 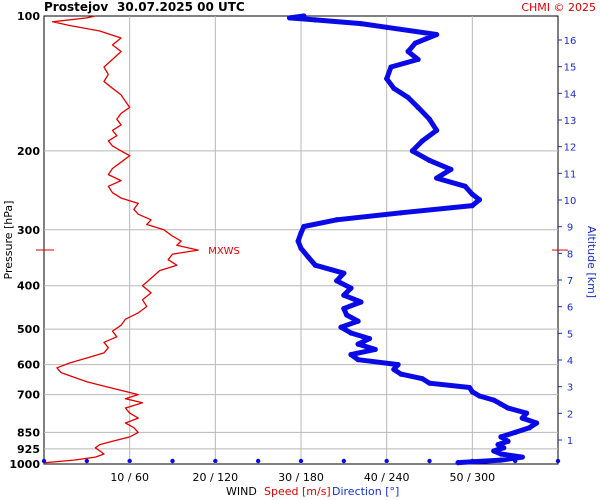 What do you see at coordinates (224, 251) in the screenshot?
I see `mxws-label: MXWS` at bounding box center [224, 251].